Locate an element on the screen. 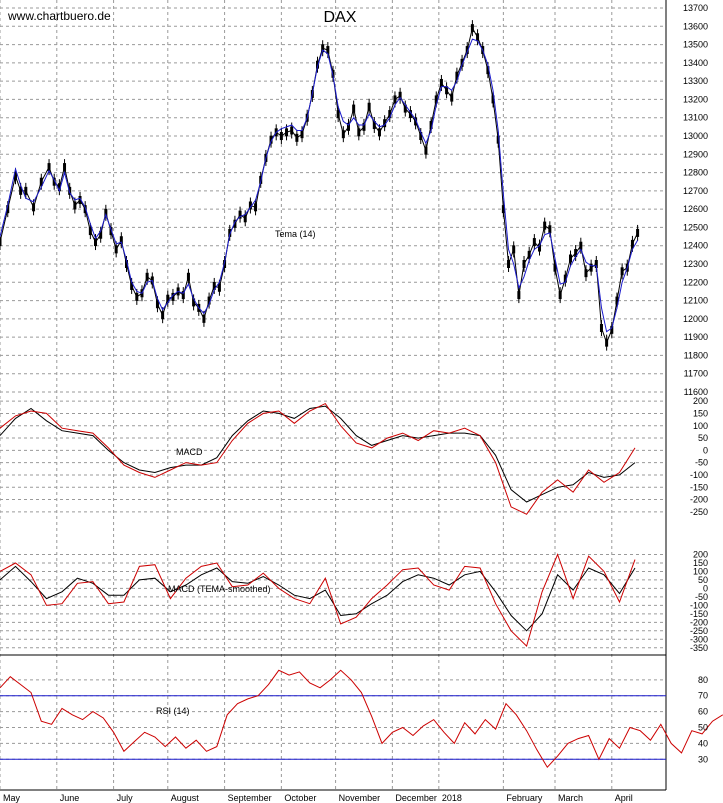  value-tick-label: 13500 is located at coordinates (695, 45).